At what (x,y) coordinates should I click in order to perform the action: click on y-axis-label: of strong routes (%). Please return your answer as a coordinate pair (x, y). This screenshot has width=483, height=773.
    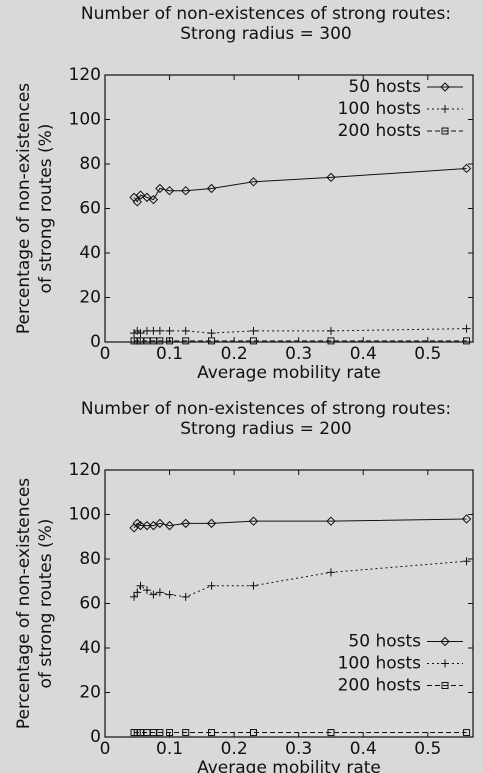
    Looking at the image, I should click on (46, 209).